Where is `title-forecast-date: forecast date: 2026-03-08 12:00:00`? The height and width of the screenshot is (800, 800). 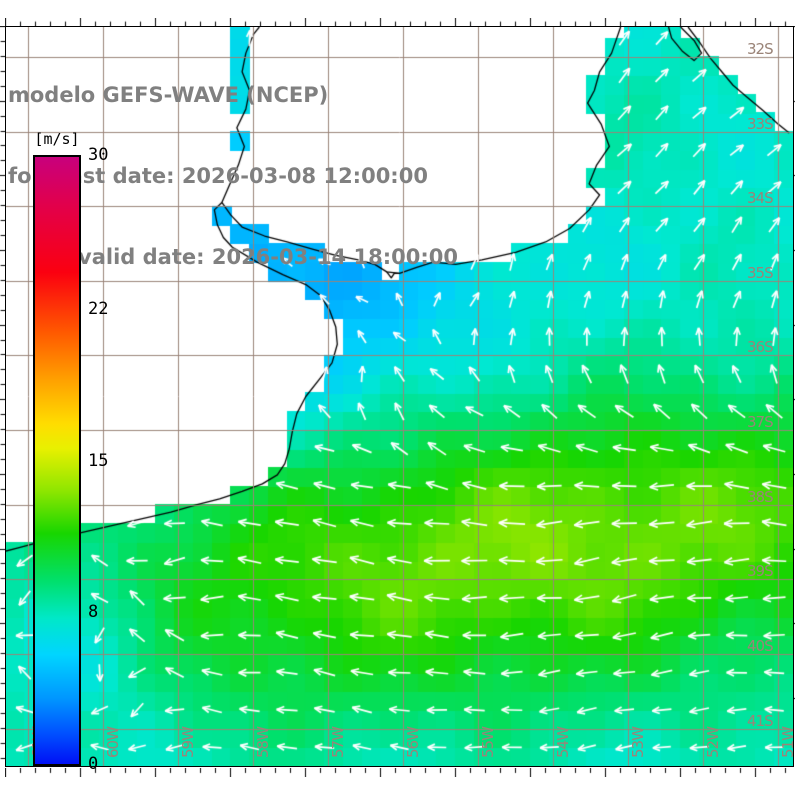 title-forecast-date: forecast date: 2026-03-08 12:00:00 is located at coordinates (218, 176).